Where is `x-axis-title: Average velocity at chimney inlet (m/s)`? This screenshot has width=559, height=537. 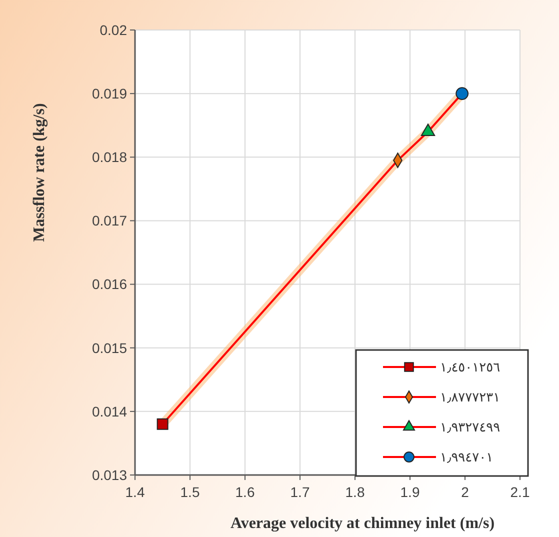
x-axis-title: Average velocity at chimney inlet (m/s) is located at coordinates (362, 523).